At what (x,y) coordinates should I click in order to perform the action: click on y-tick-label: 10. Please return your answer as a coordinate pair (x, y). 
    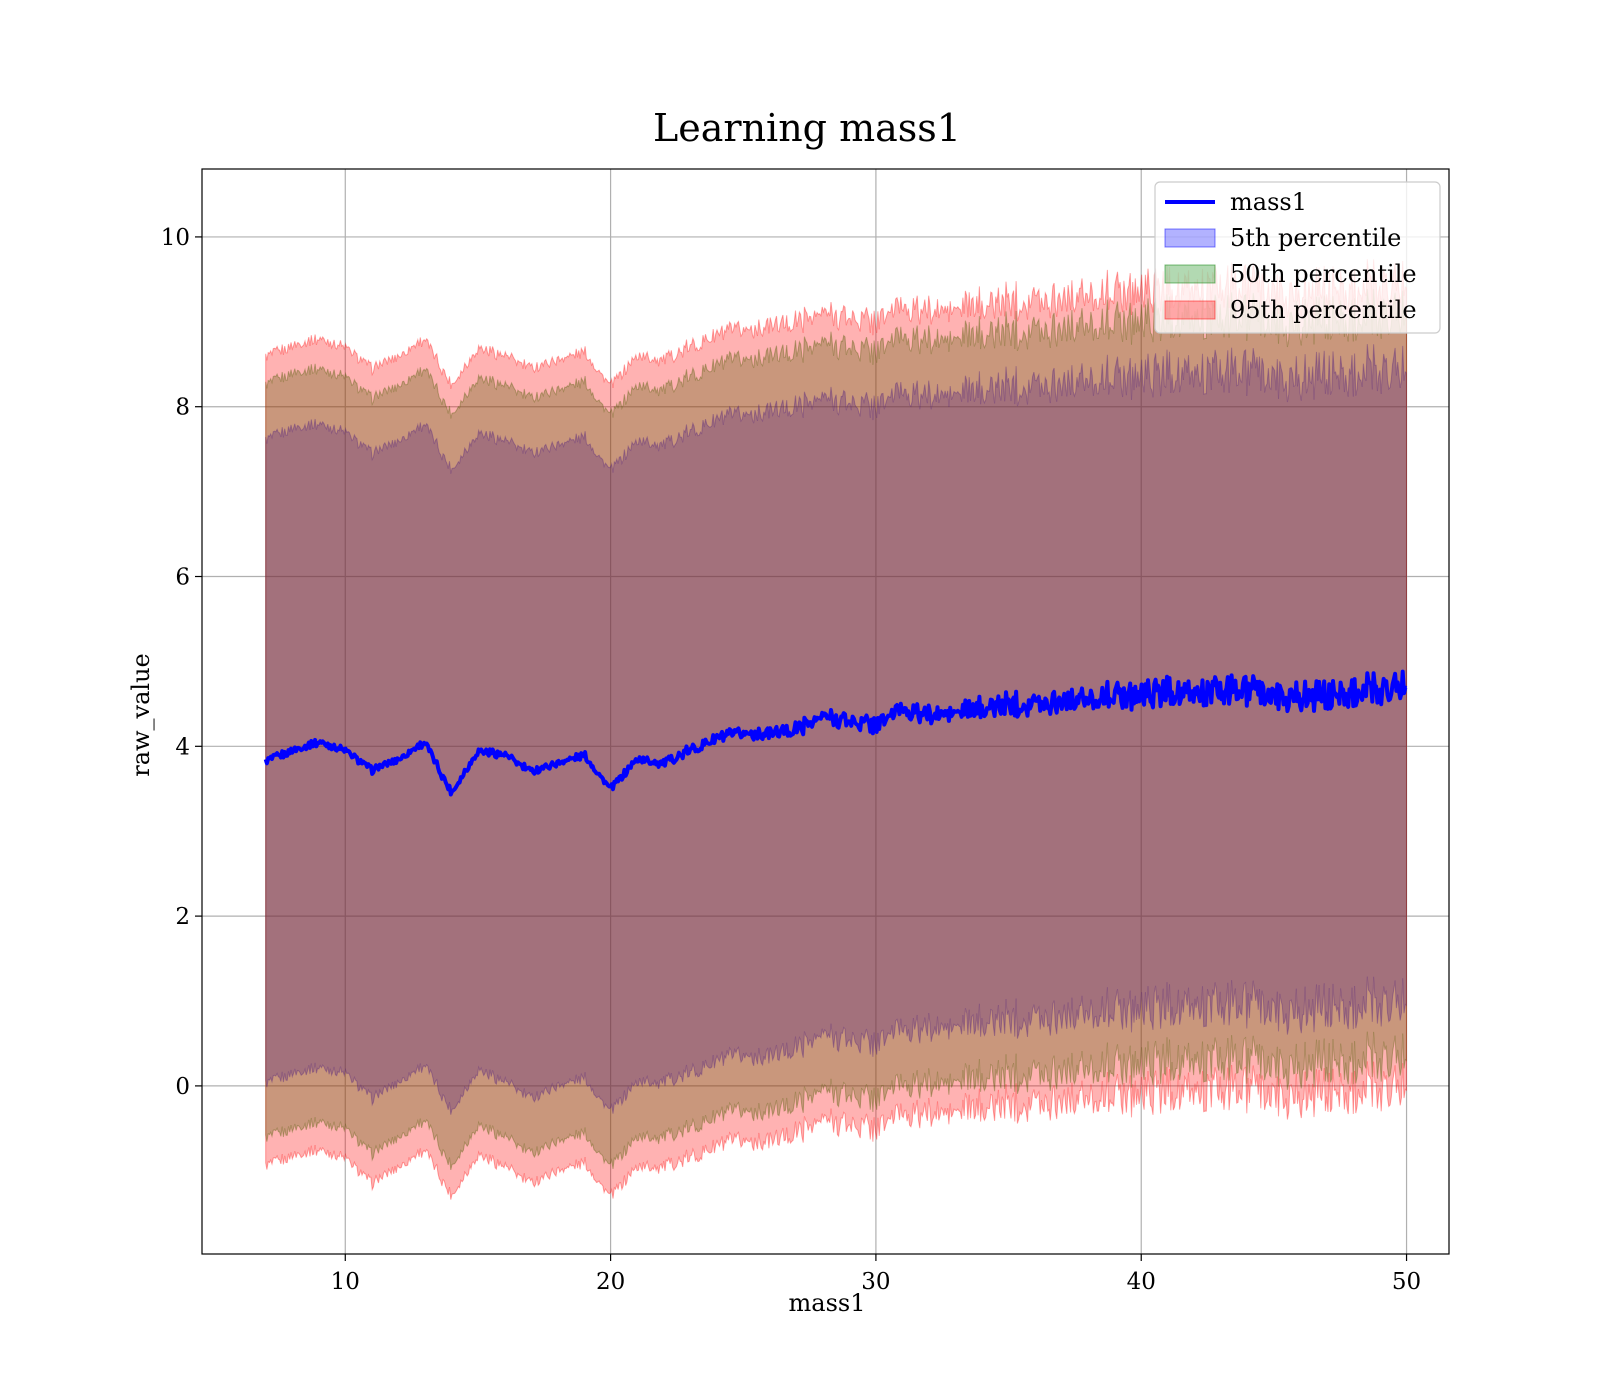
    Looking at the image, I should click on (175, 238).